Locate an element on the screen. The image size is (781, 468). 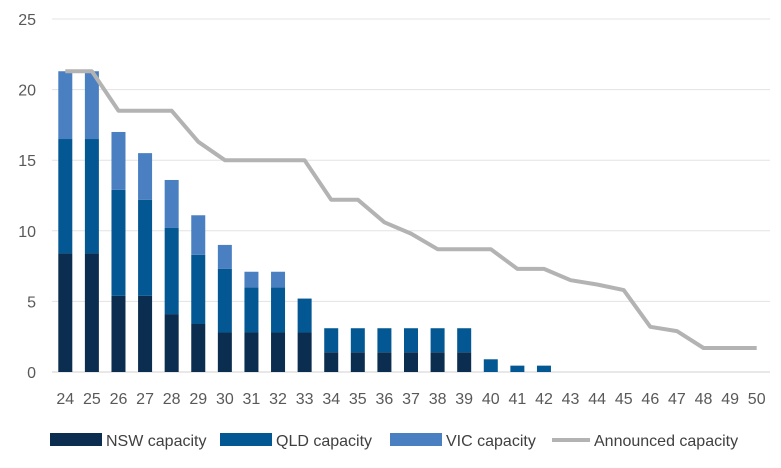
legend-label-vic: VIC capacity is located at coordinates (491, 441).